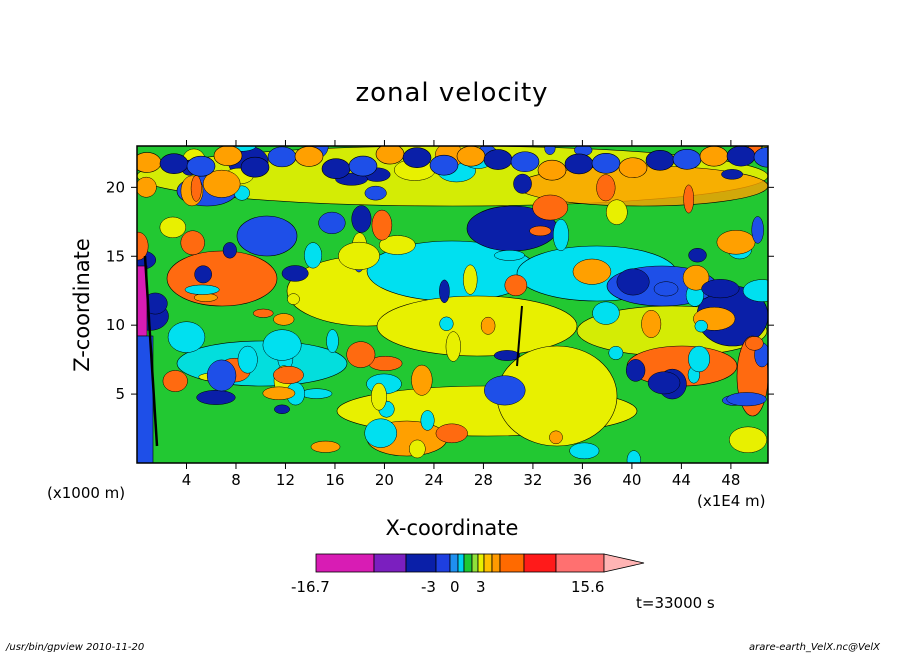 This screenshot has height=654, width=904. What do you see at coordinates (433, 480) in the screenshot?
I see `x-tick-label: 24` at bounding box center [433, 480].